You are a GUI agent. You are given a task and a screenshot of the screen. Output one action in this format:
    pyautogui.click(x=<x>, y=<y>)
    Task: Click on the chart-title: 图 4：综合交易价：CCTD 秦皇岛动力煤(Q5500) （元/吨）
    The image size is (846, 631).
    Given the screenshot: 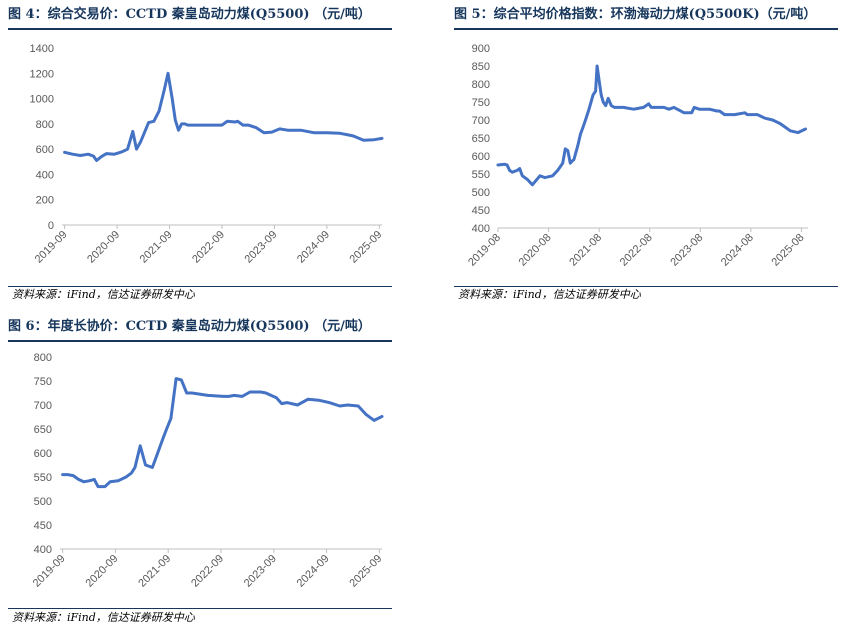 What is the action you would take?
    pyautogui.click(x=189, y=14)
    